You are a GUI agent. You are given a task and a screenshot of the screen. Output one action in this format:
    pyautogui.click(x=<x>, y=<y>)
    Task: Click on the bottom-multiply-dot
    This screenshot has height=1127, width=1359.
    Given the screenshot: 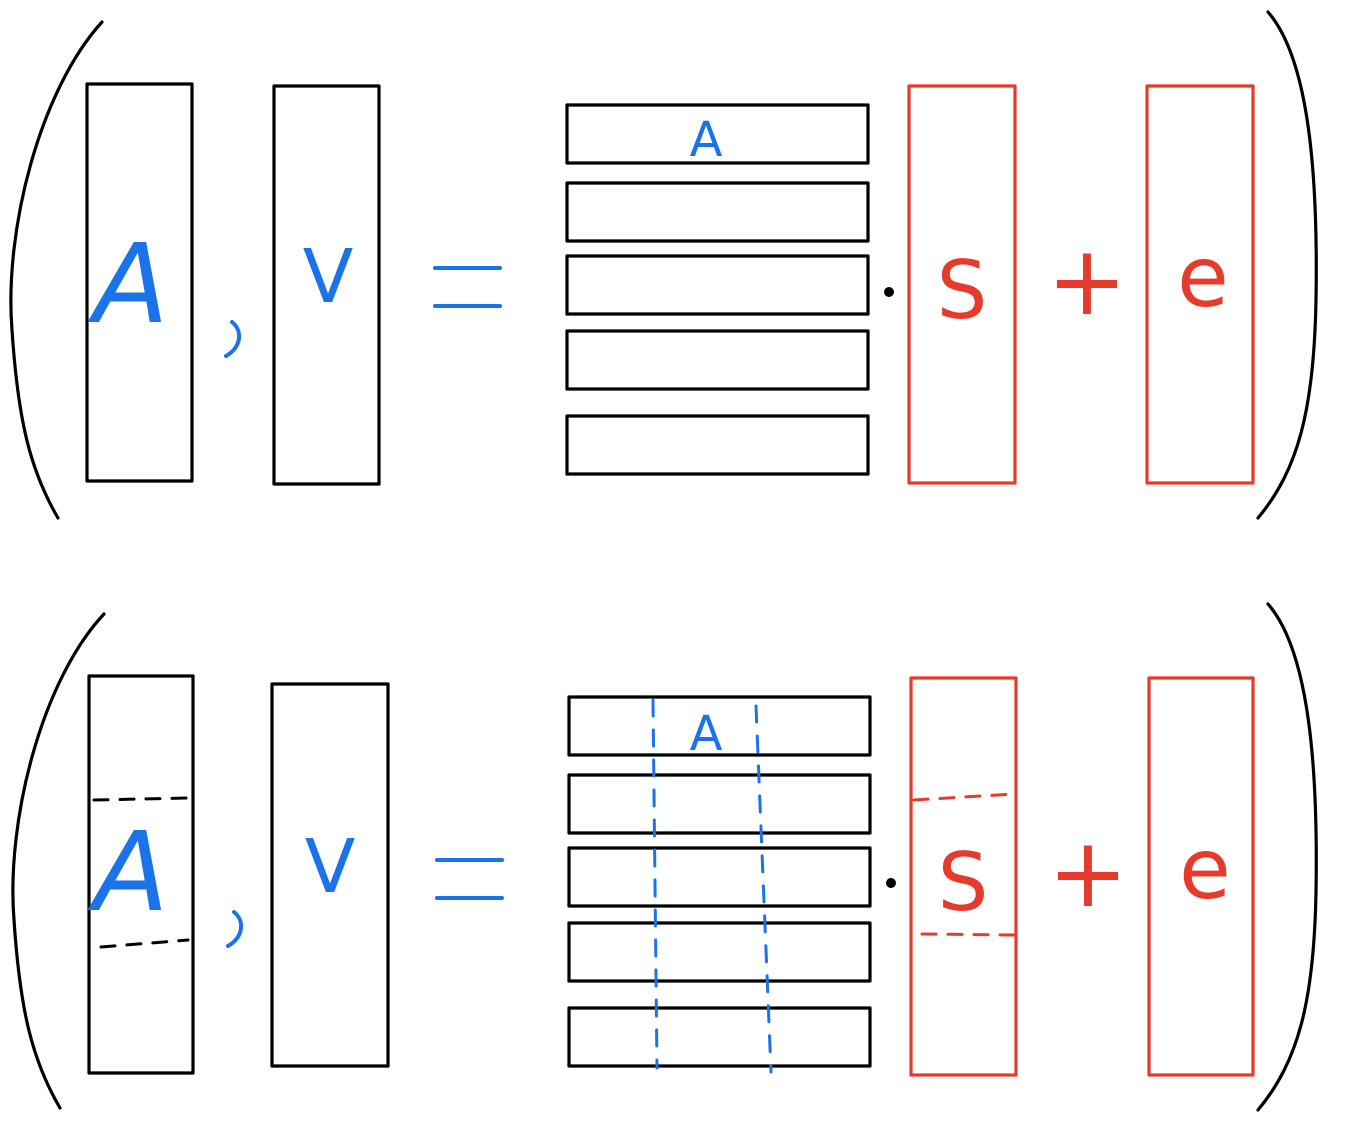 What is the action you would take?
    pyautogui.click(x=891, y=883)
    